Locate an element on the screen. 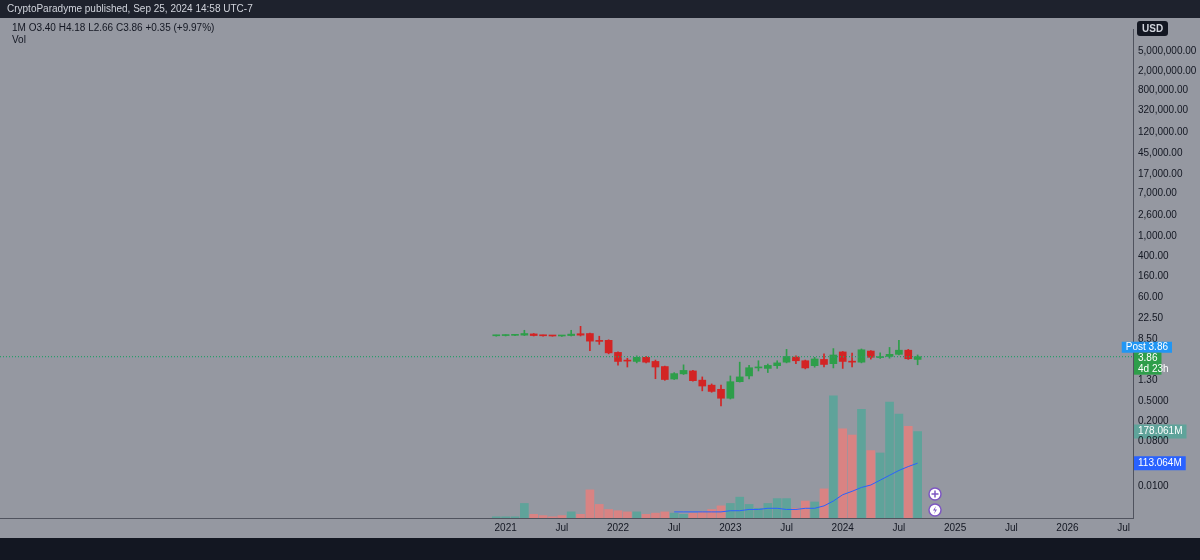 Image resolution: width=1200 pixels, height=560 pixels. y-tick-label: 60.00 is located at coordinates (1151, 296).